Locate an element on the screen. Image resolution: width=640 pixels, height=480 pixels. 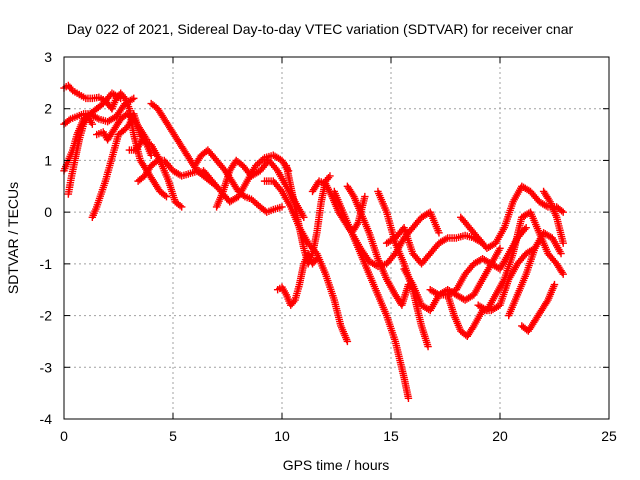
y-tick-label: -2 is located at coordinates (46, 316).